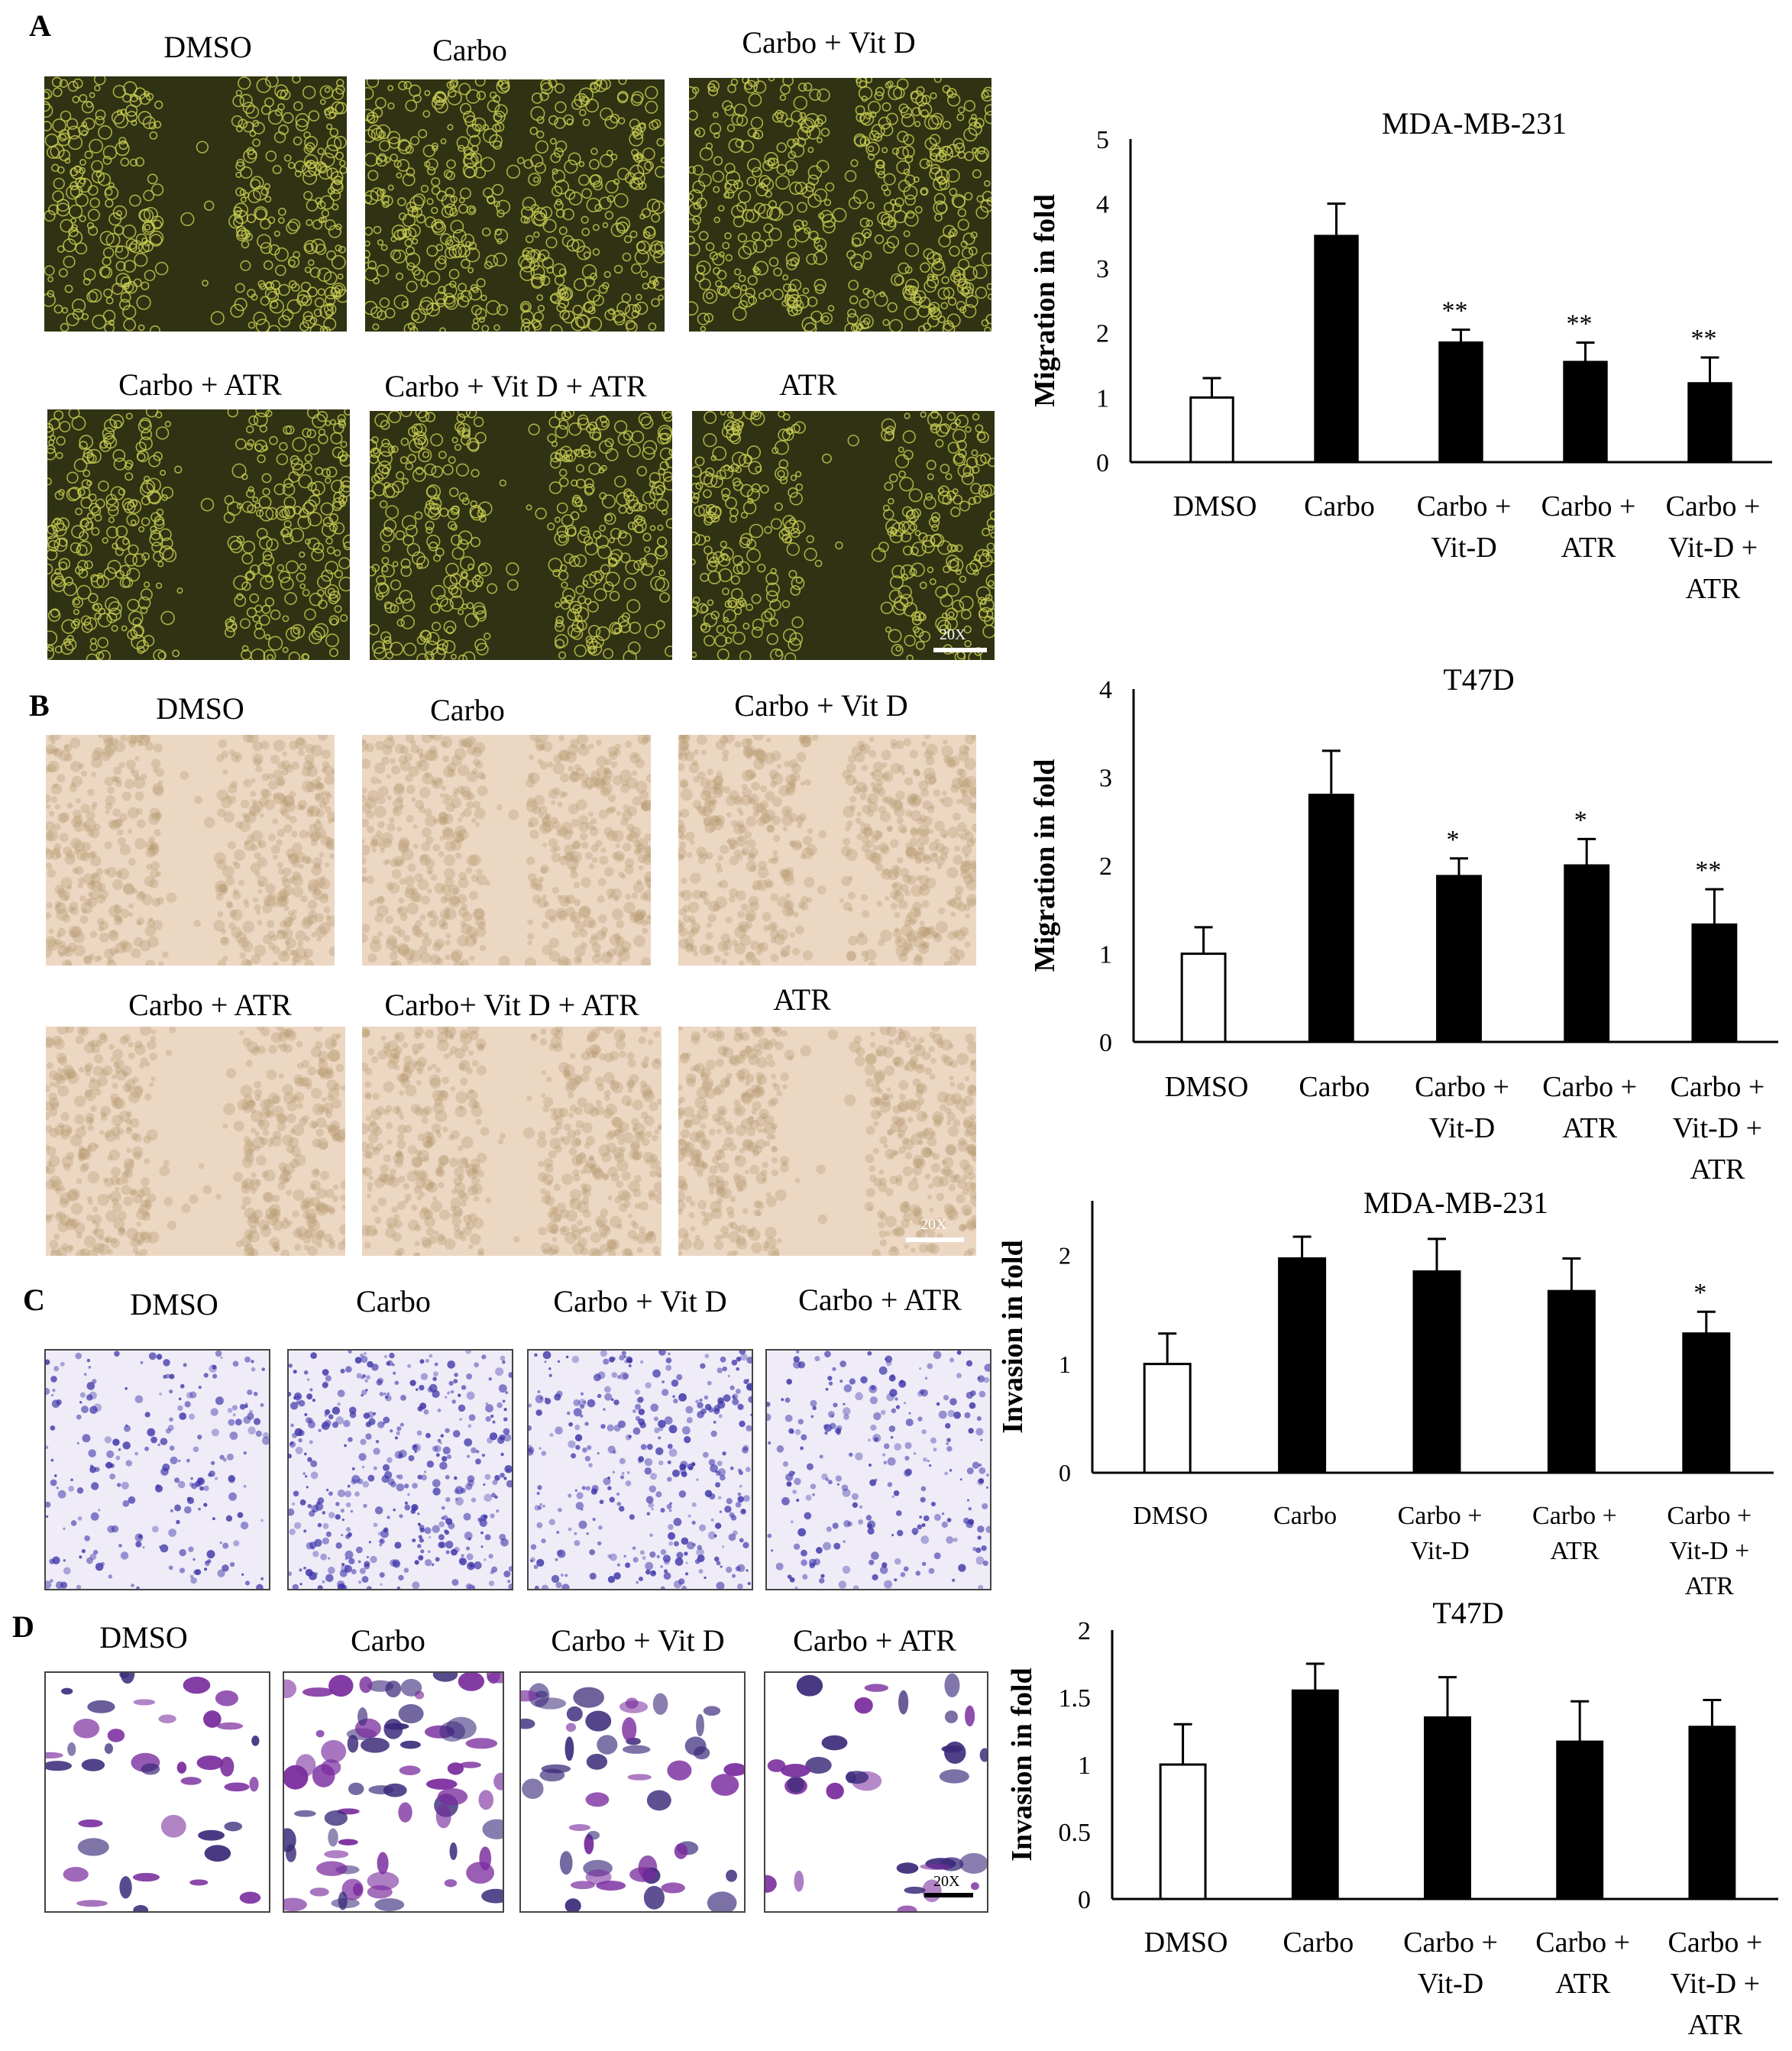 Image resolution: width=1792 pixels, height=2051 pixels. Describe the element at coordinates (638, 1641) in the screenshot. I see `d-label-carbo-vitd: Carbo + Vit D` at that location.